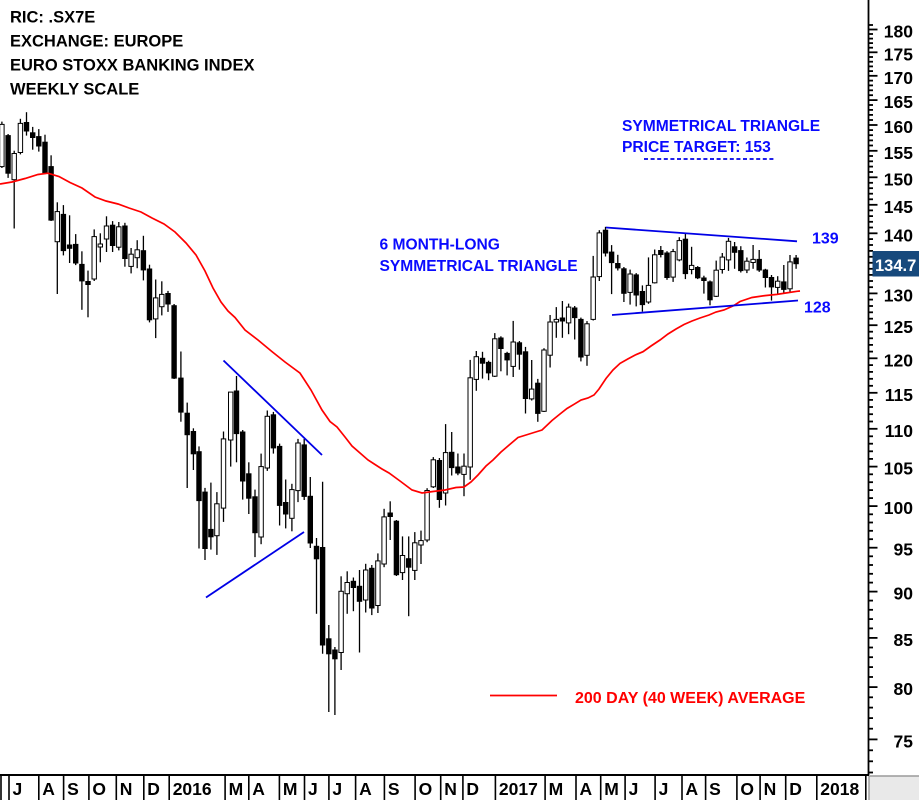  What do you see at coordinates (904, 741) in the screenshot?
I see `svg-text: 75` at bounding box center [904, 741].